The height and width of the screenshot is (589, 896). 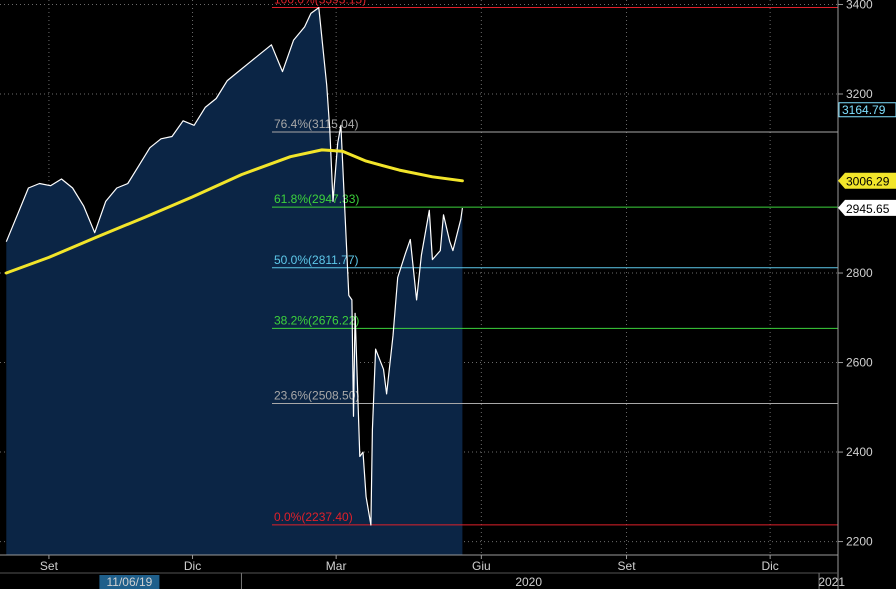 What do you see at coordinates (316, 395) in the screenshot?
I see `fib-level-label: 23.6%(2508.50)` at bounding box center [316, 395].